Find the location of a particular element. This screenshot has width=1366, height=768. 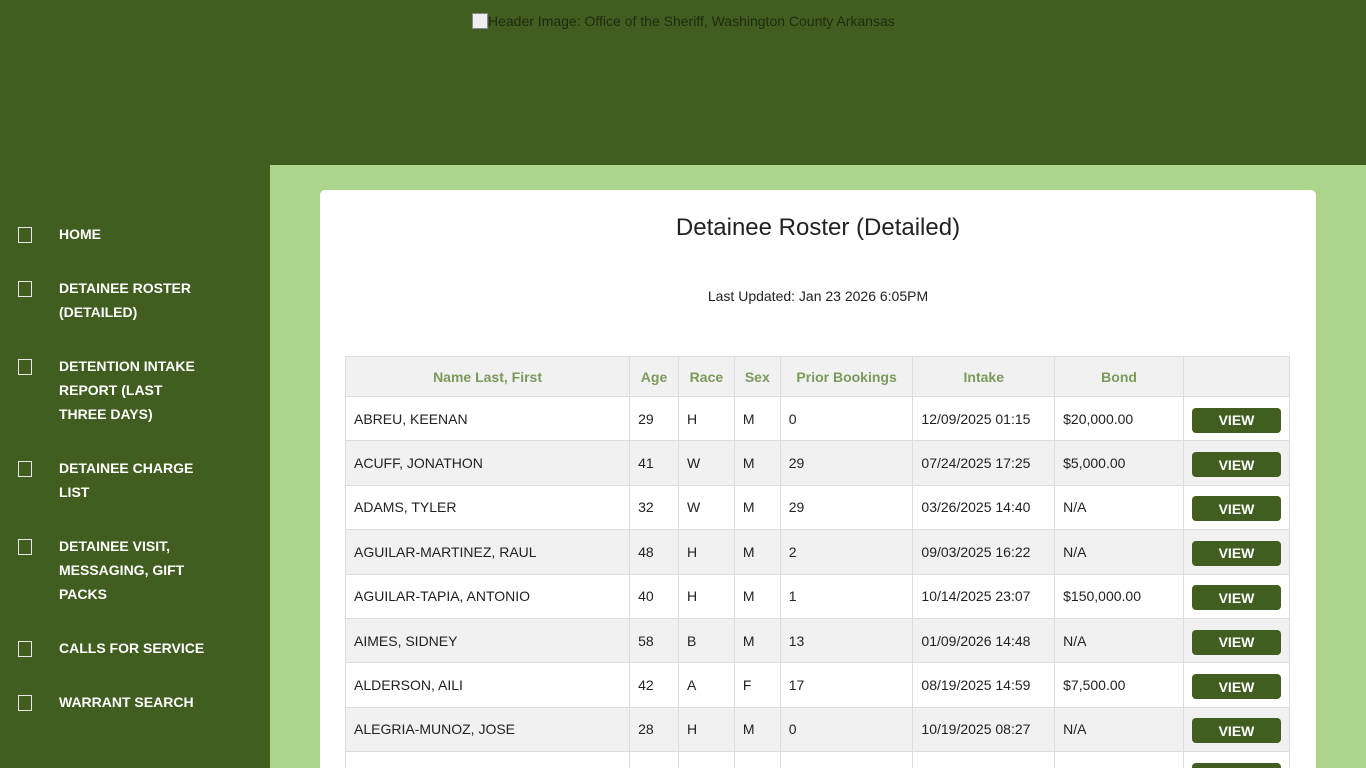

table-cell: 01/09/2026 14:48 is located at coordinates (984, 640).